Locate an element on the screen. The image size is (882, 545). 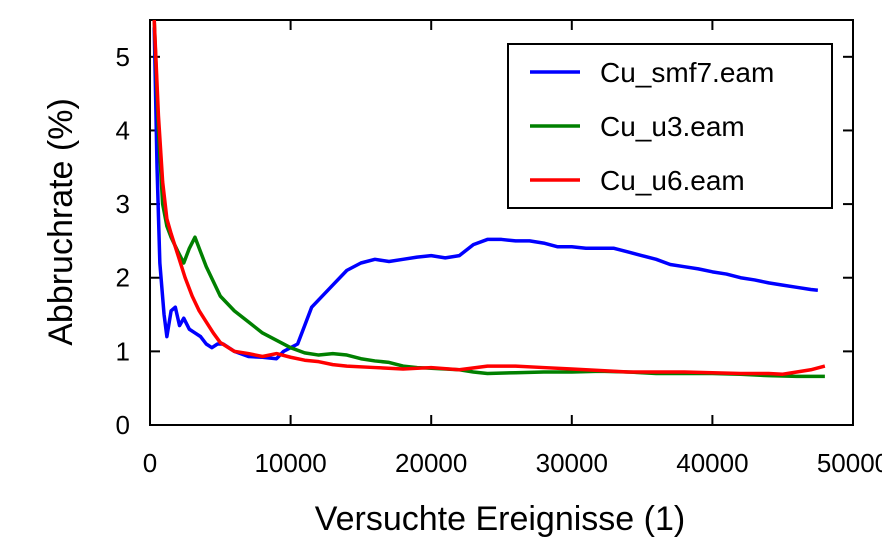
x-tick-label: 0 is located at coordinates (150, 463).